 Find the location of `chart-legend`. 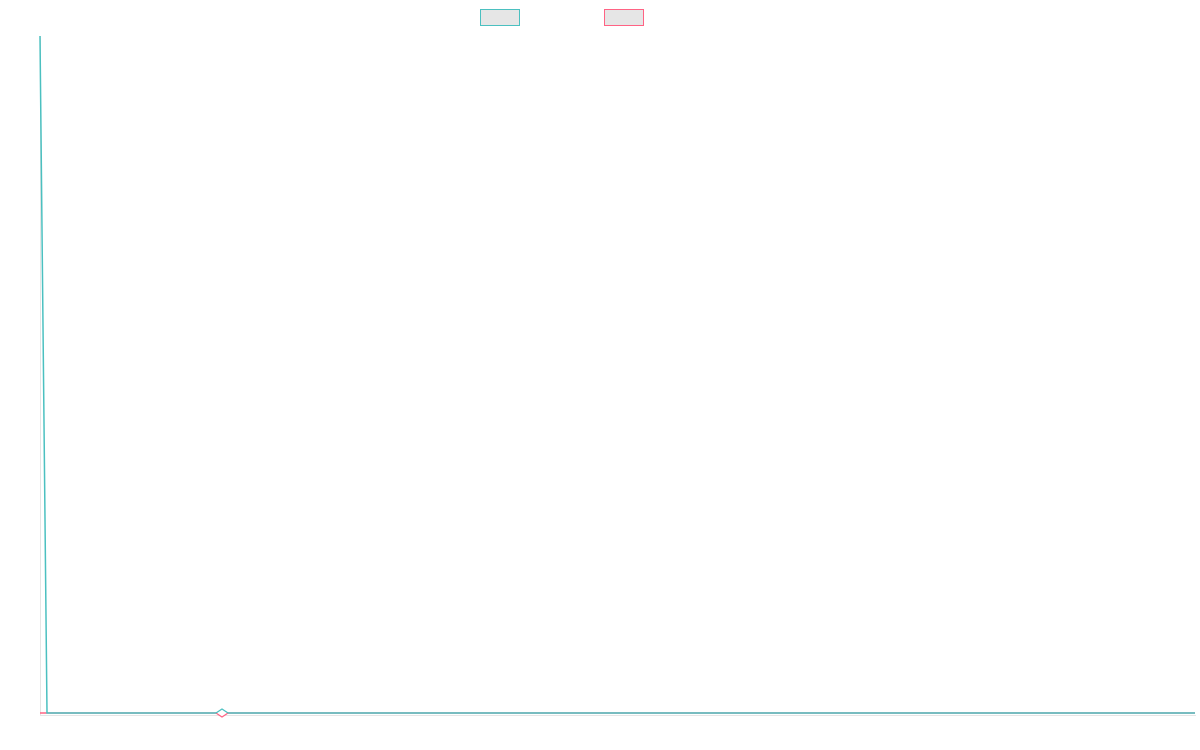

chart-legend is located at coordinates (600, 18).